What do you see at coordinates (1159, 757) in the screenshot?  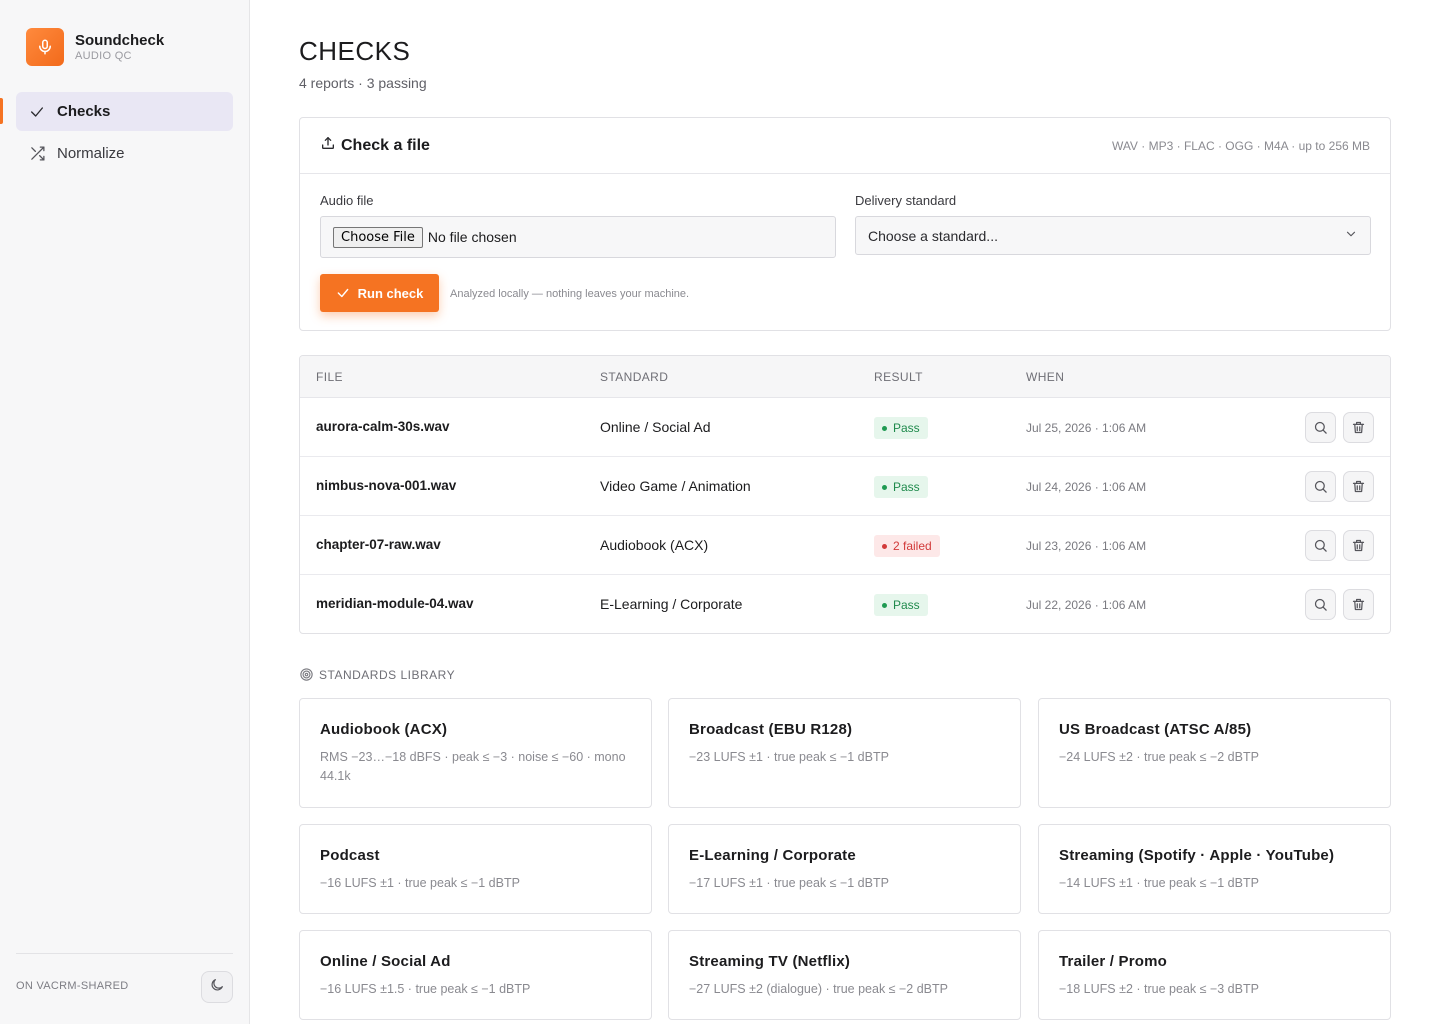 I see `standard-card-spec: −24 LUFS ±2 · true peak ≤ −2 dBTP` at bounding box center [1159, 757].